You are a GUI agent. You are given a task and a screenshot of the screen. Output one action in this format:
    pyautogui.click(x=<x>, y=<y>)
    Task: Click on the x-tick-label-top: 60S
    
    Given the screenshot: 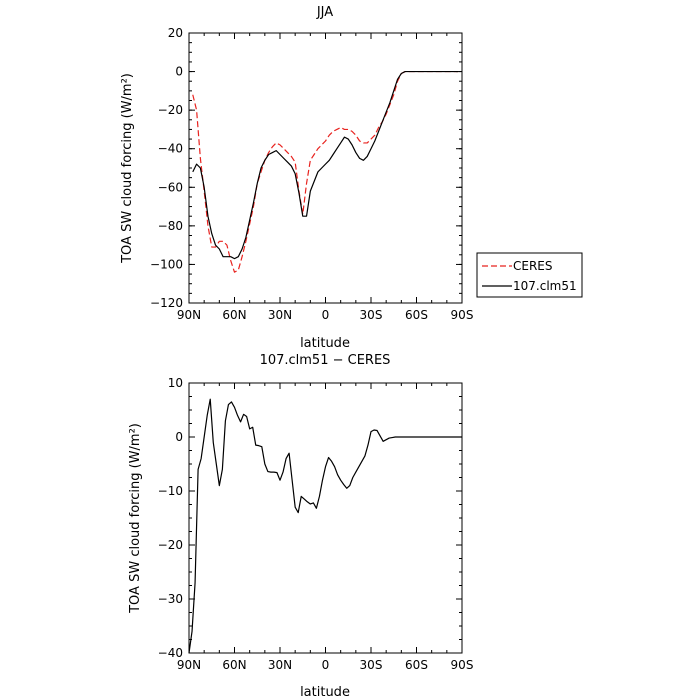 What is the action you would take?
    pyautogui.click(x=416, y=315)
    